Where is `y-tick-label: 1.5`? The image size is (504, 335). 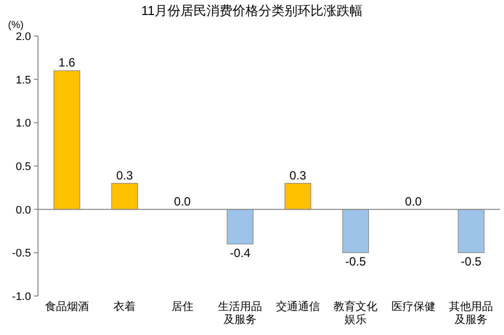 y-tick-label: 1.5 is located at coordinates (23, 80).